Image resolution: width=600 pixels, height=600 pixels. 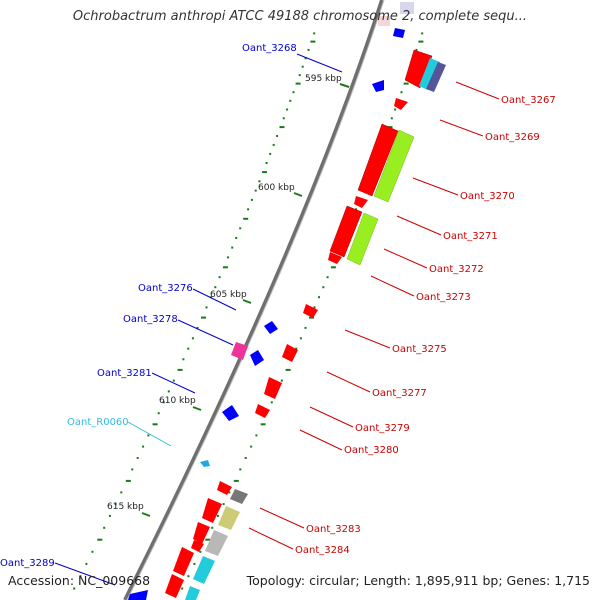 What do you see at coordinates (371, 450) in the screenshot?
I see `label-oant-3280: Oant_3280` at bounding box center [371, 450].